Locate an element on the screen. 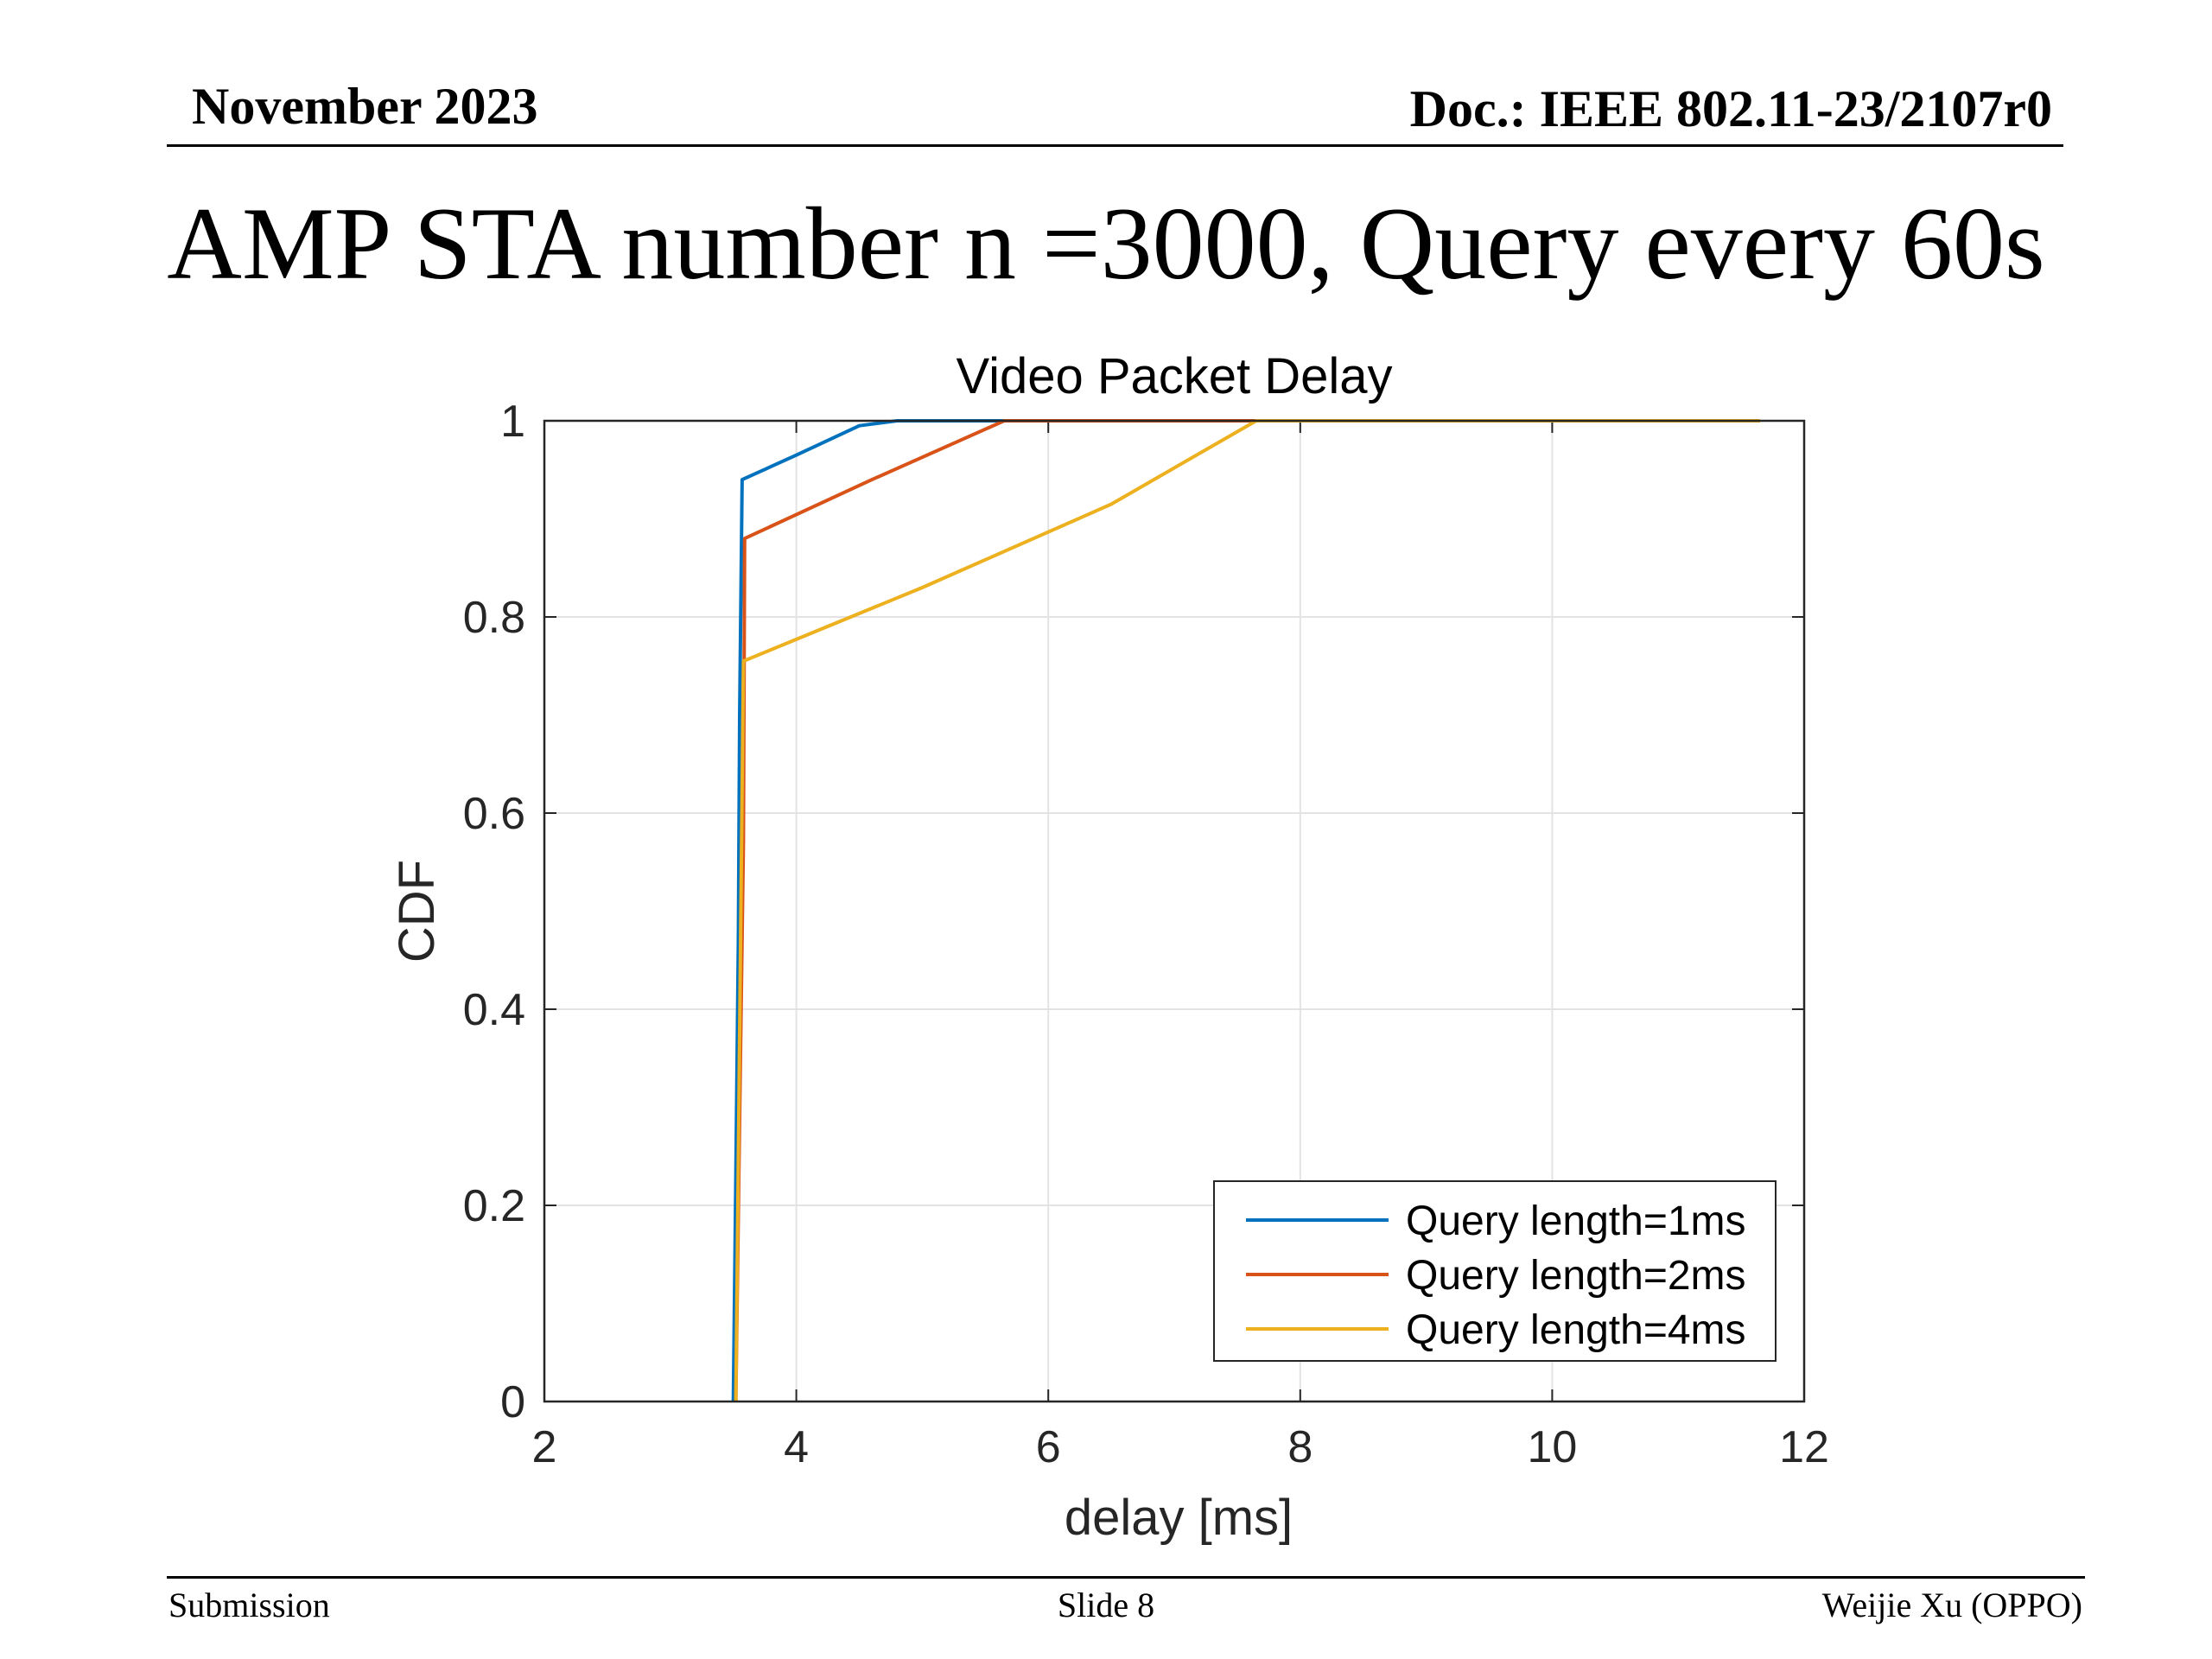  footer-slide-number: Slide 8 is located at coordinates (1106, 1605).